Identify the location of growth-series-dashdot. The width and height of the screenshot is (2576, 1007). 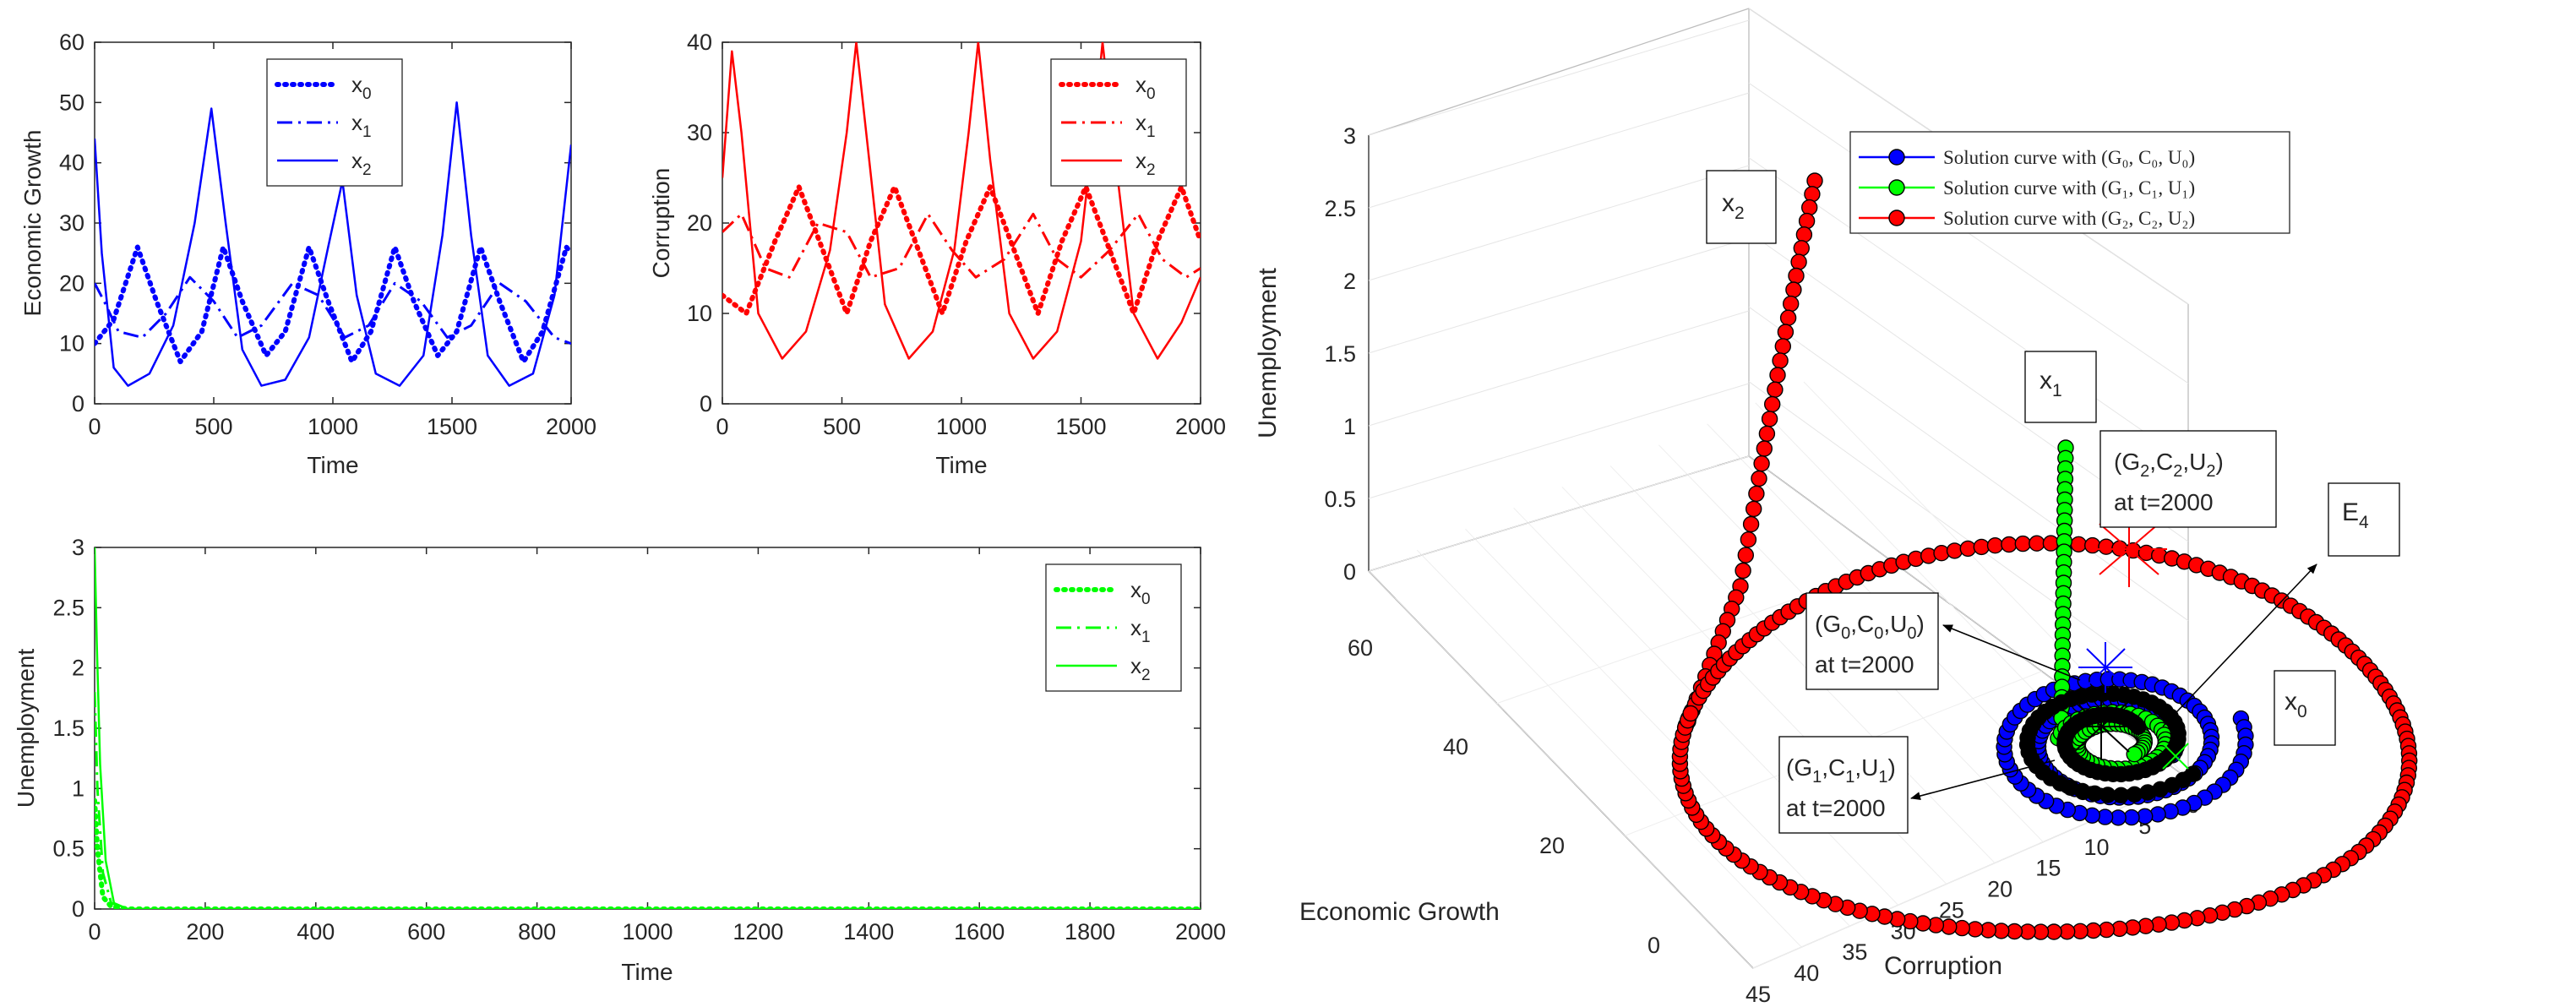
(333, 310).